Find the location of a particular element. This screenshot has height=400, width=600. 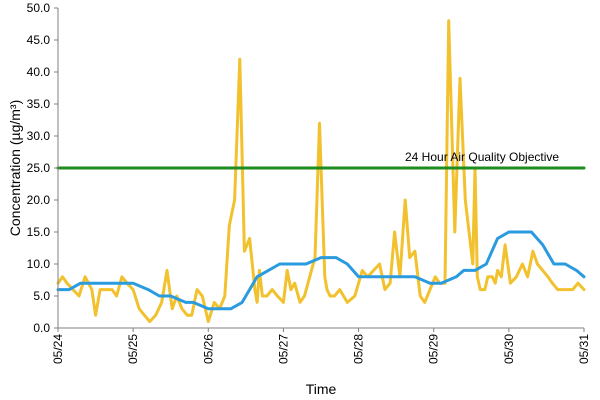

y-tick-label: 10.0 is located at coordinates (39, 264).